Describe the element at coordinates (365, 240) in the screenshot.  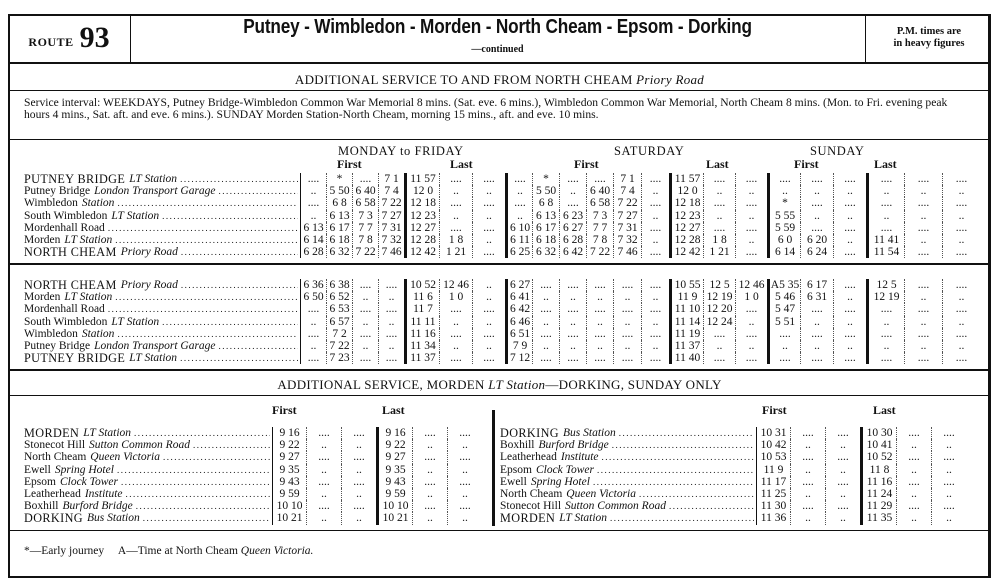
I see `time-cell: 7 8` at that location.